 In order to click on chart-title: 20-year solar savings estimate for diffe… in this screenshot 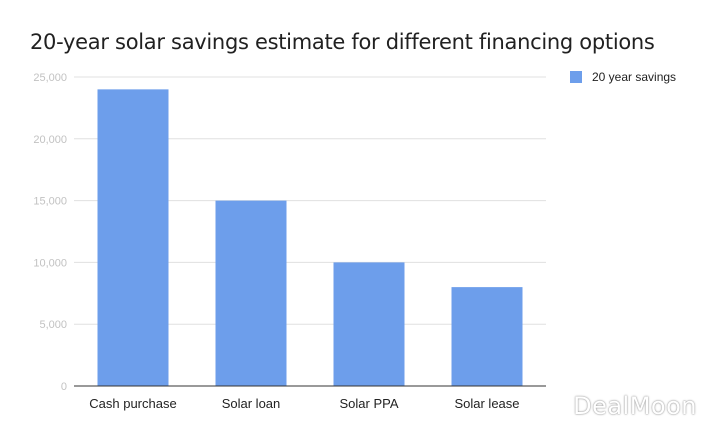, I will do `click(342, 42)`.